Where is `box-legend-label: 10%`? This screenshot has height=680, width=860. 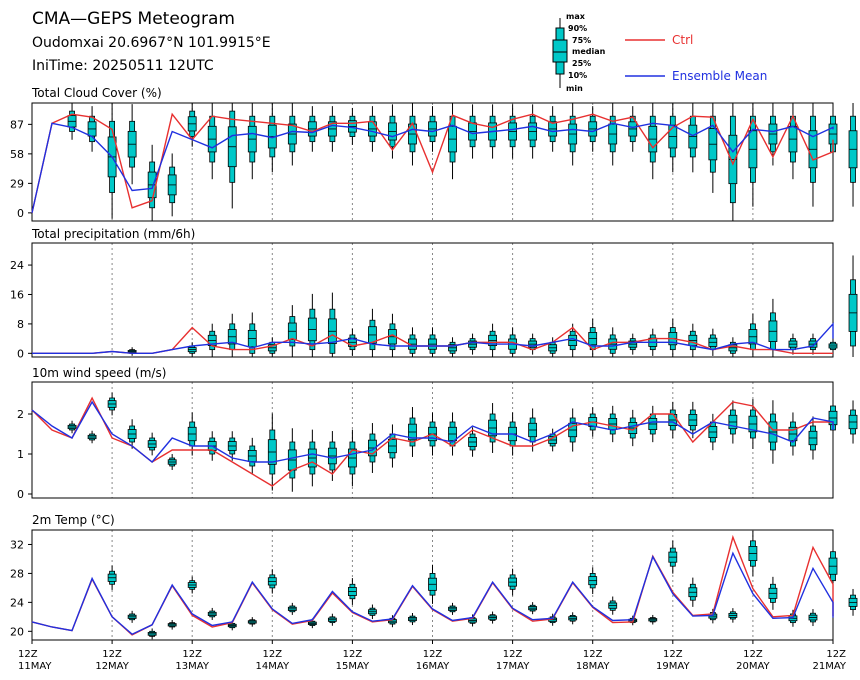
box-legend-label: 10% is located at coordinates (577, 75).